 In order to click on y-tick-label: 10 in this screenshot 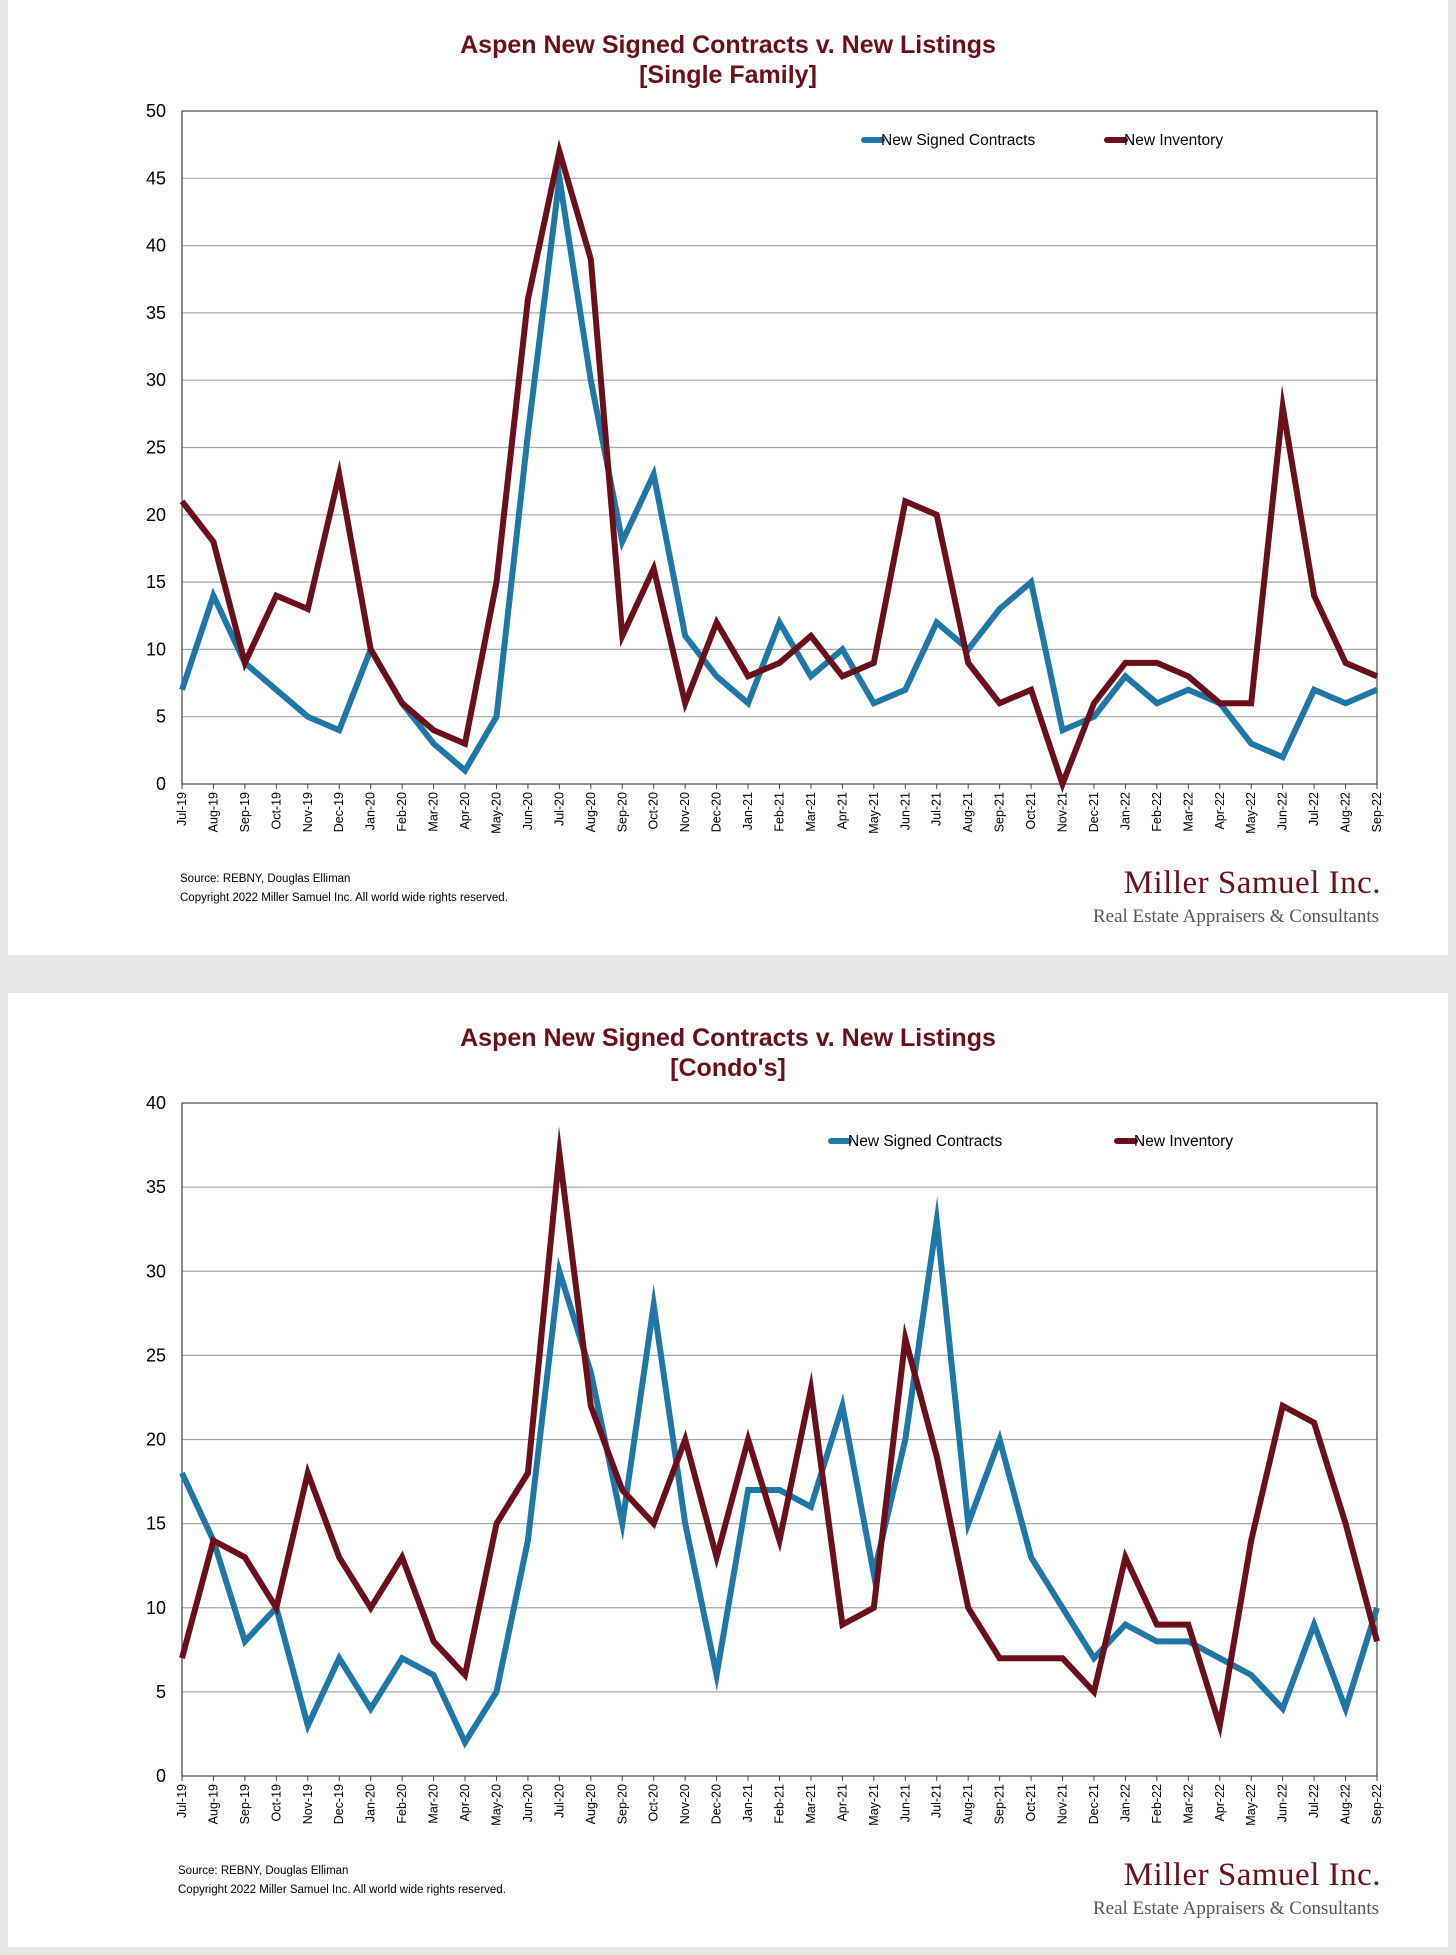, I will do `click(156, 1608)`.